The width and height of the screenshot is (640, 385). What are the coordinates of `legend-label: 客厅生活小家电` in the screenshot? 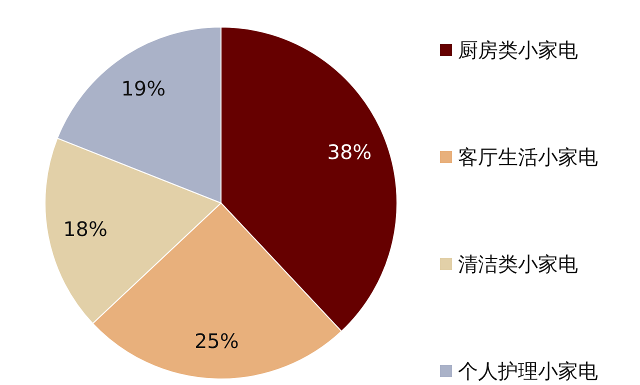 It's located at (528, 157).